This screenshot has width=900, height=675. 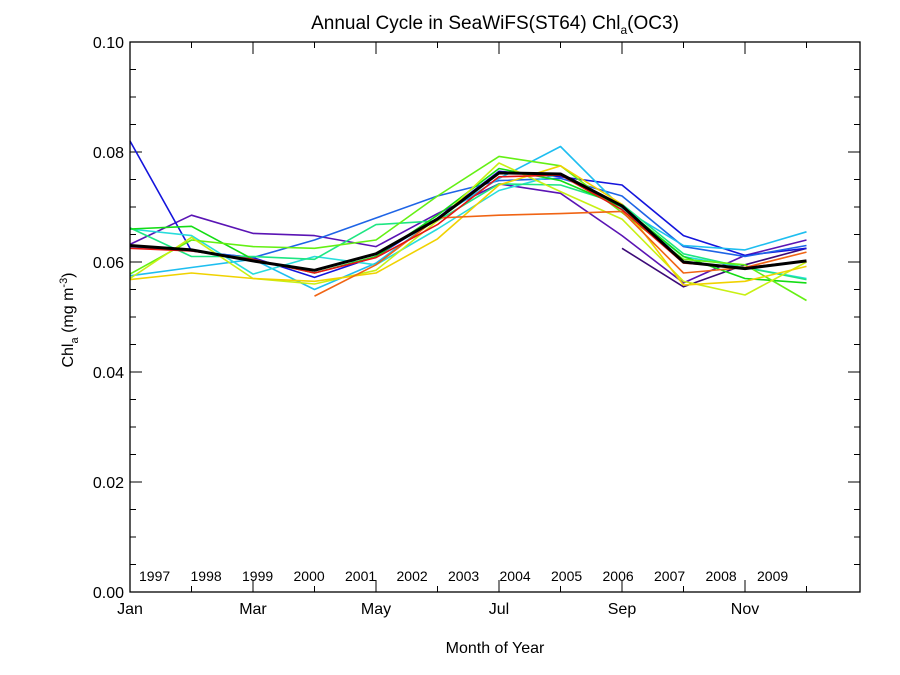 What do you see at coordinates (68, 356) in the screenshot?
I see `y-axis-label-main: Chl` at bounding box center [68, 356].